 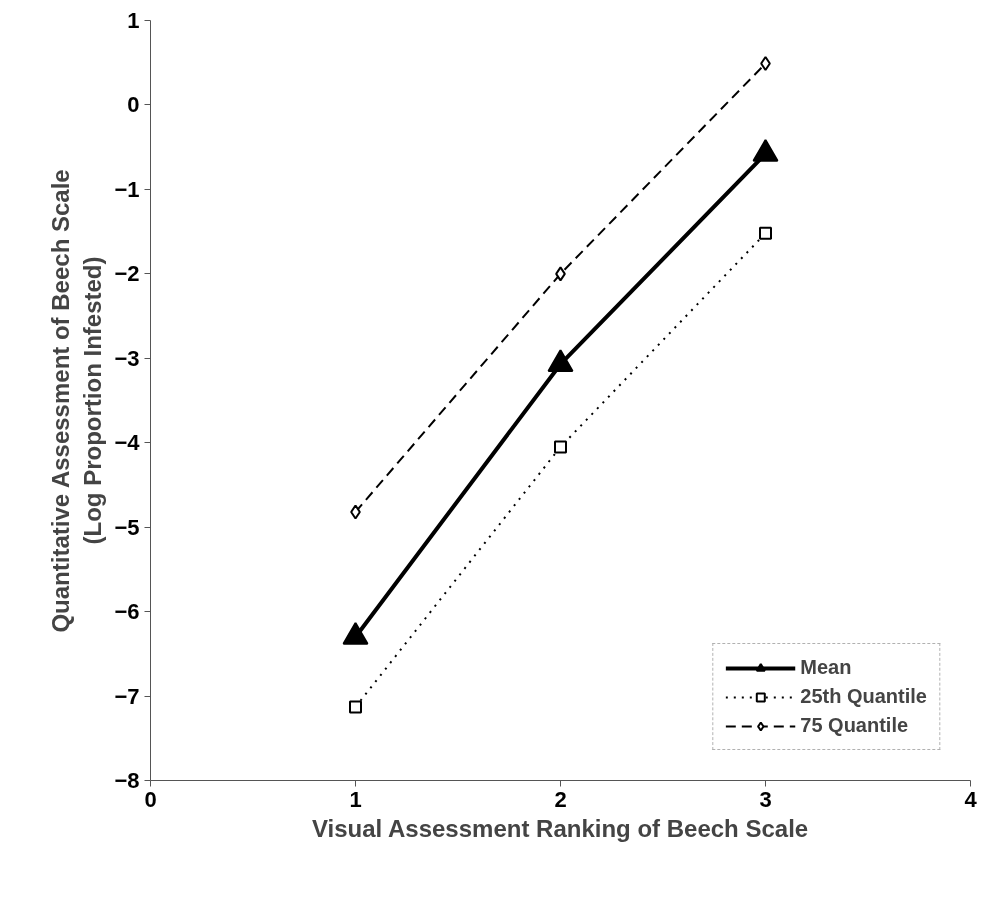 I want to click on y-tick-label: −5, so click(x=127, y=527).